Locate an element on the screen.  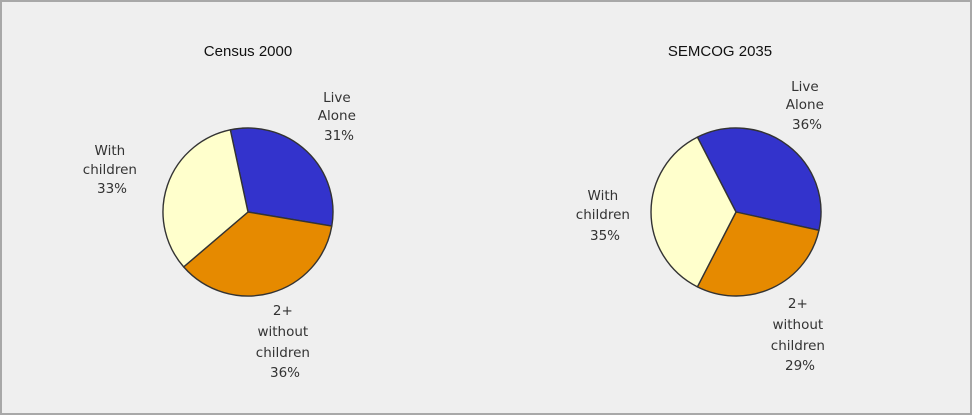
slice-label-with-children: With children 35% is located at coordinates (605, 216).